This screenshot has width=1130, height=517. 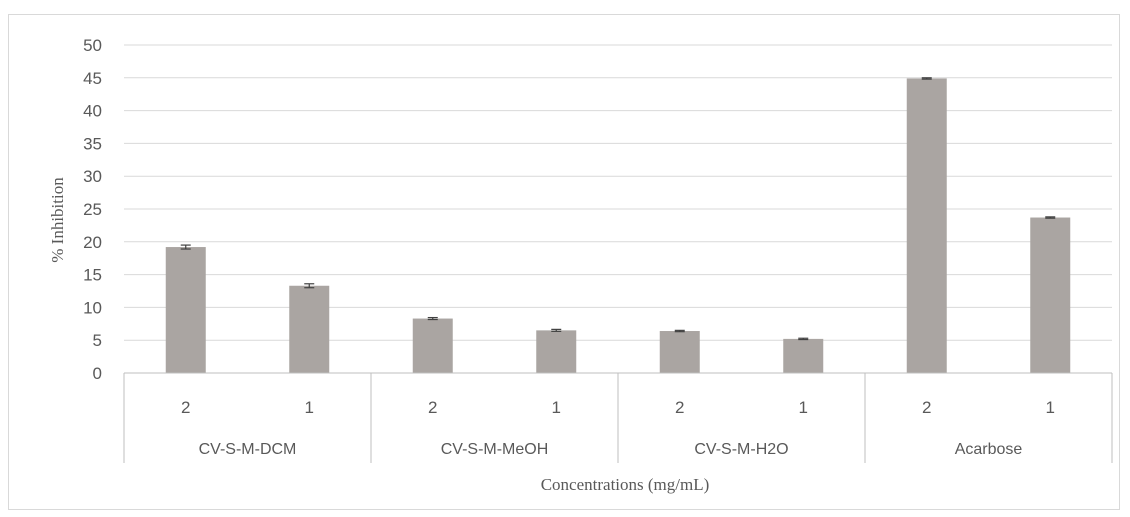 I want to click on y-axis-ticks: 0 5 10 15 20 25 30 35 40 45 50, so click(x=92, y=209).